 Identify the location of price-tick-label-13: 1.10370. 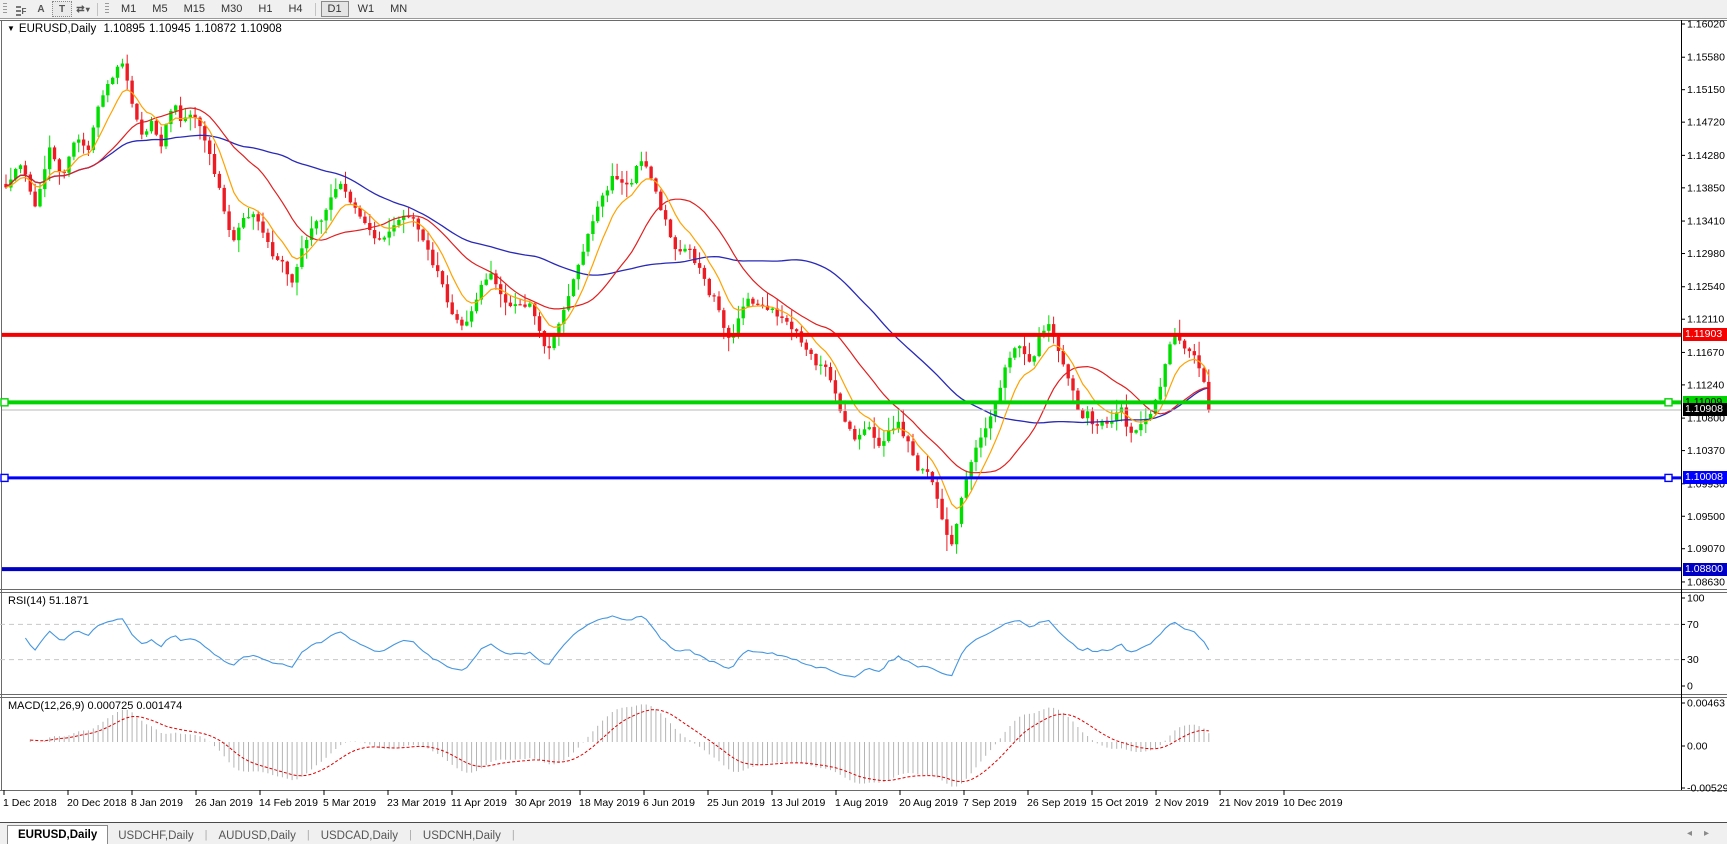
(1706, 451).